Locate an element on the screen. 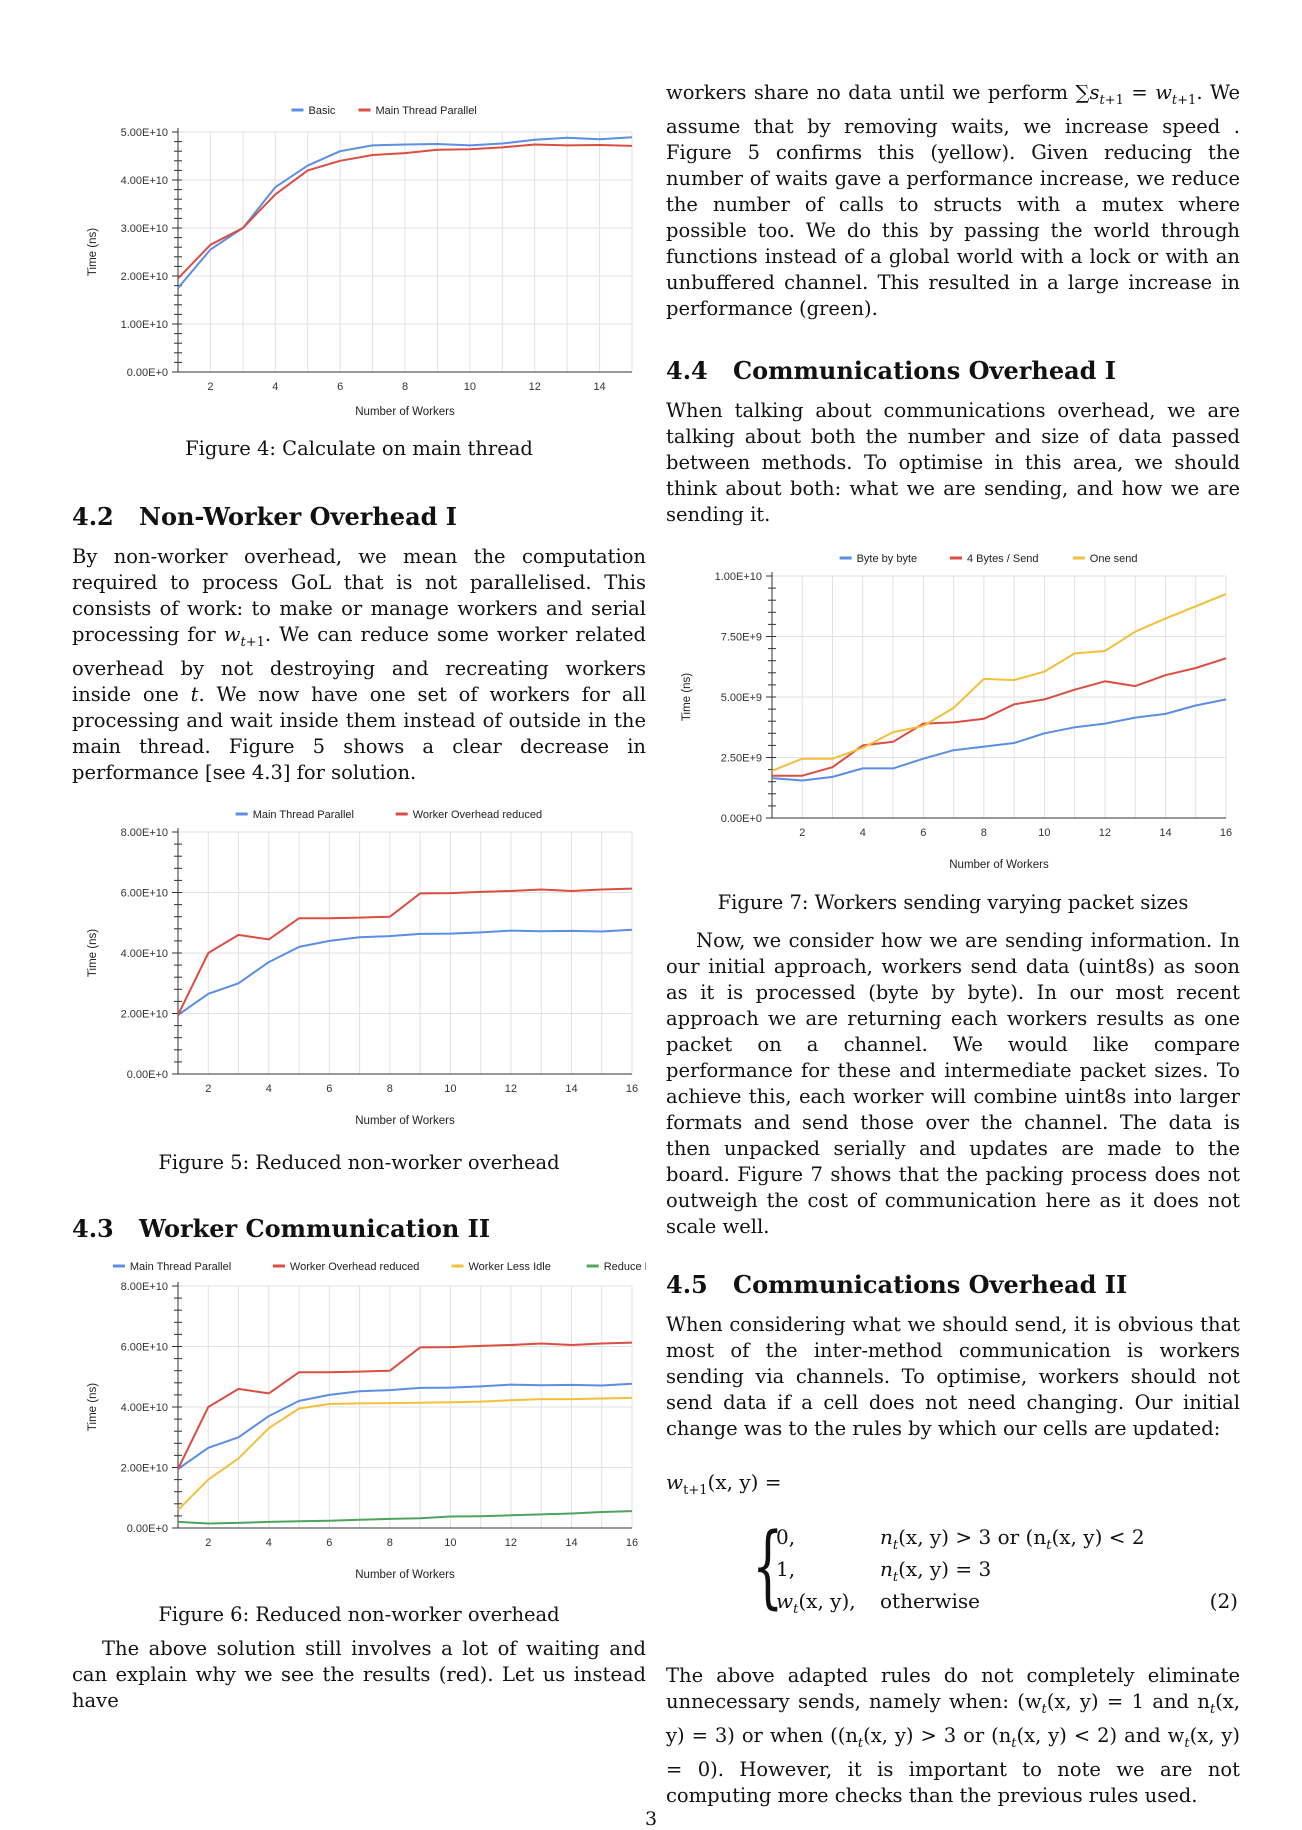 The image size is (1302, 1830). figure-4-caption: Figure 4: Calculate on main thread is located at coordinates (359, 448).